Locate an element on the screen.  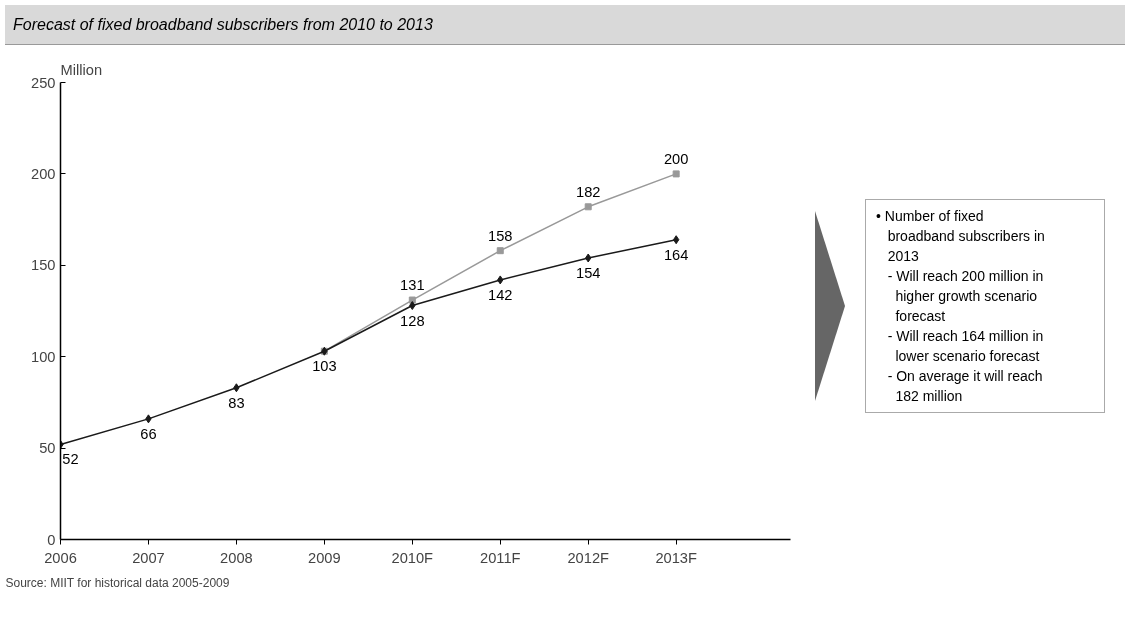
source-note: Source: MIIT for historical data 2005-2009 is located at coordinates (117, 582).